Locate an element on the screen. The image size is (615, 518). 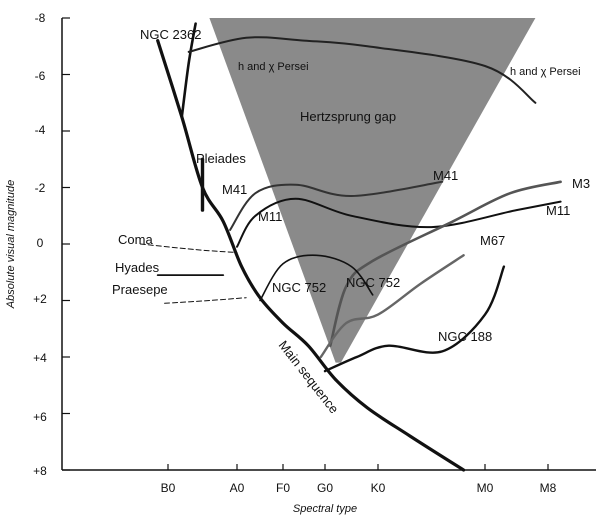
x-tick-group: B0 A0 F0 G0 K0 M0 M8 is located at coordinates (359, 488).